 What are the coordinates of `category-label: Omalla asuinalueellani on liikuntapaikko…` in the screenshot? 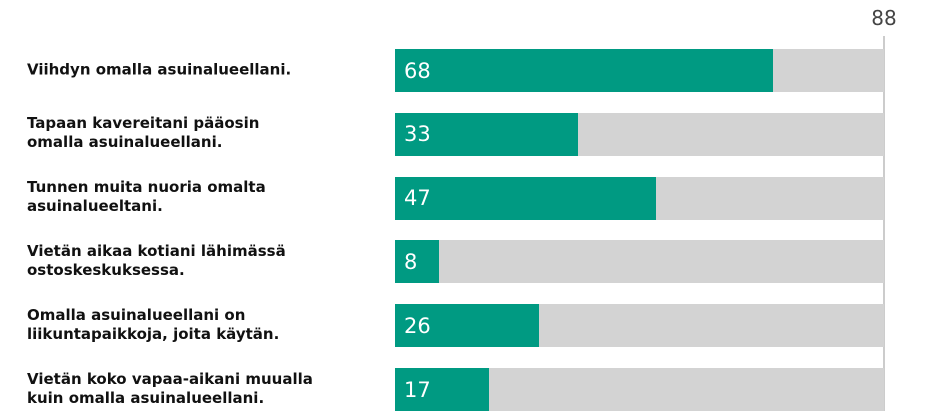 It's located at (153, 324).